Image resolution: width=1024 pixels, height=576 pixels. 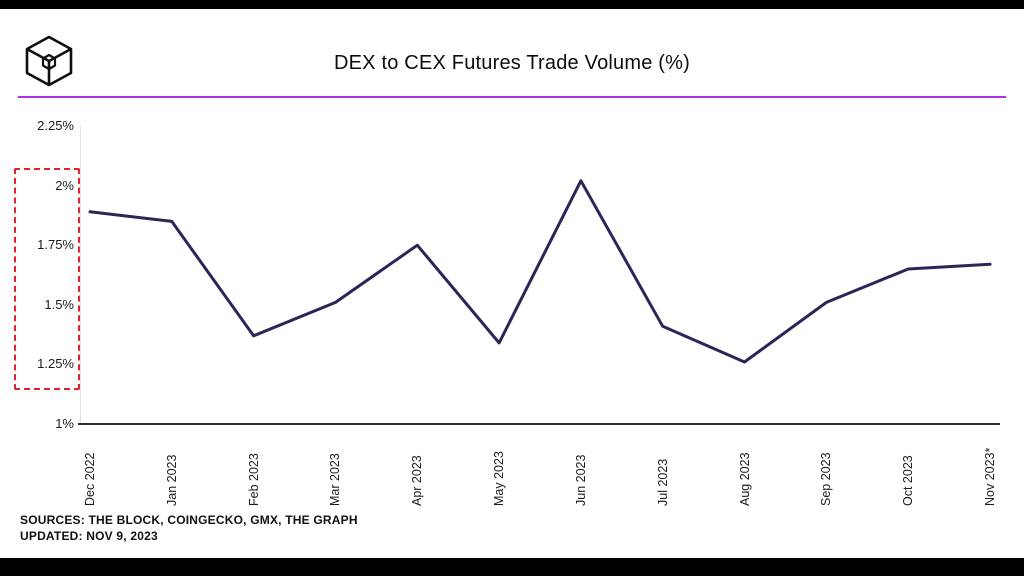 What do you see at coordinates (64, 423) in the screenshot?
I see `y-axis-tick-label: 1%` at bounding box center [64, 423].